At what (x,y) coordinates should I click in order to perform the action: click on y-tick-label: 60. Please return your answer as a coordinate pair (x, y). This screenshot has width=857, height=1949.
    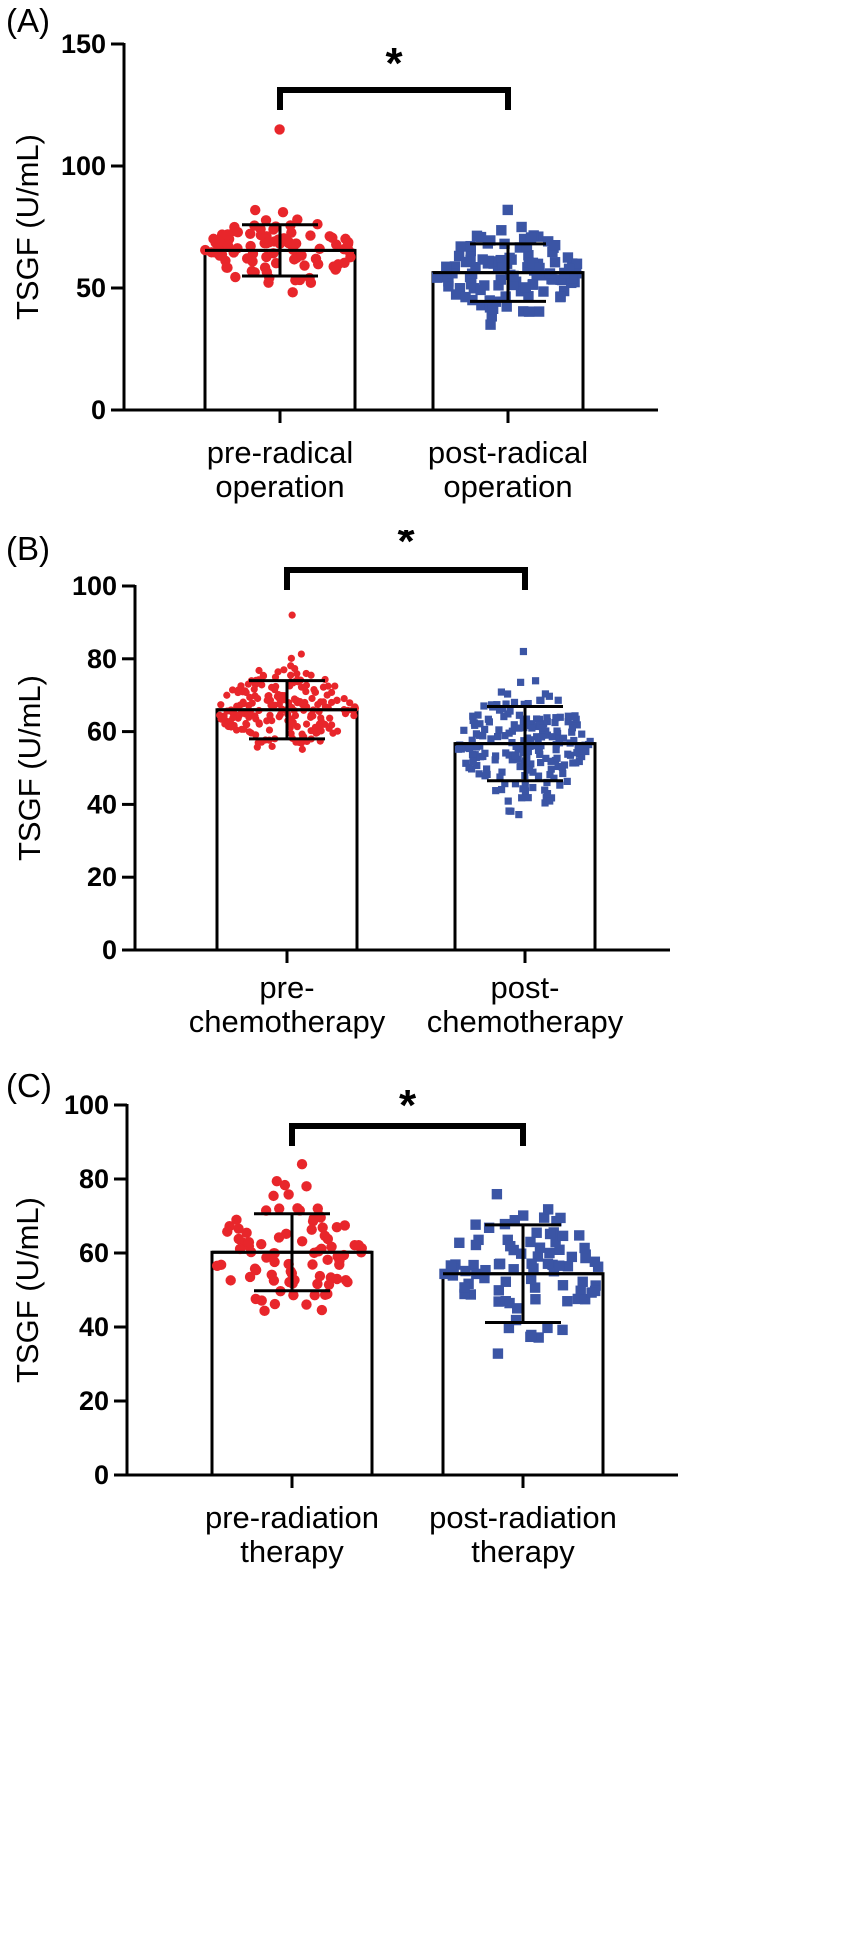
    Looking at the image, I should click on (102, 732).